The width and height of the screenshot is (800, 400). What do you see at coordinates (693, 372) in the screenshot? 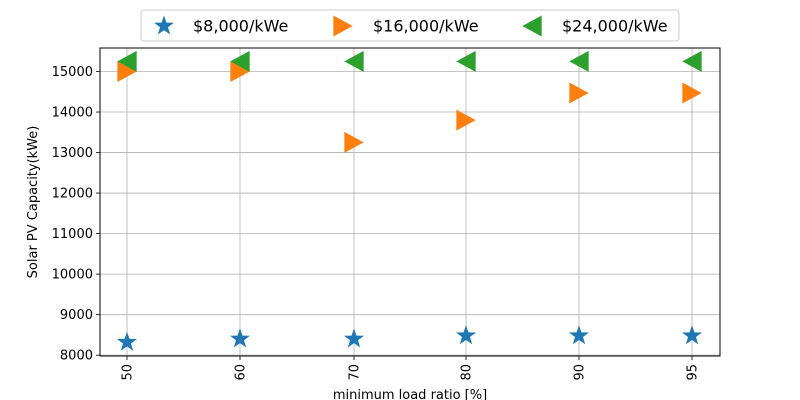
I see `x-tick-label: 95` at bounding box center [693, 372].